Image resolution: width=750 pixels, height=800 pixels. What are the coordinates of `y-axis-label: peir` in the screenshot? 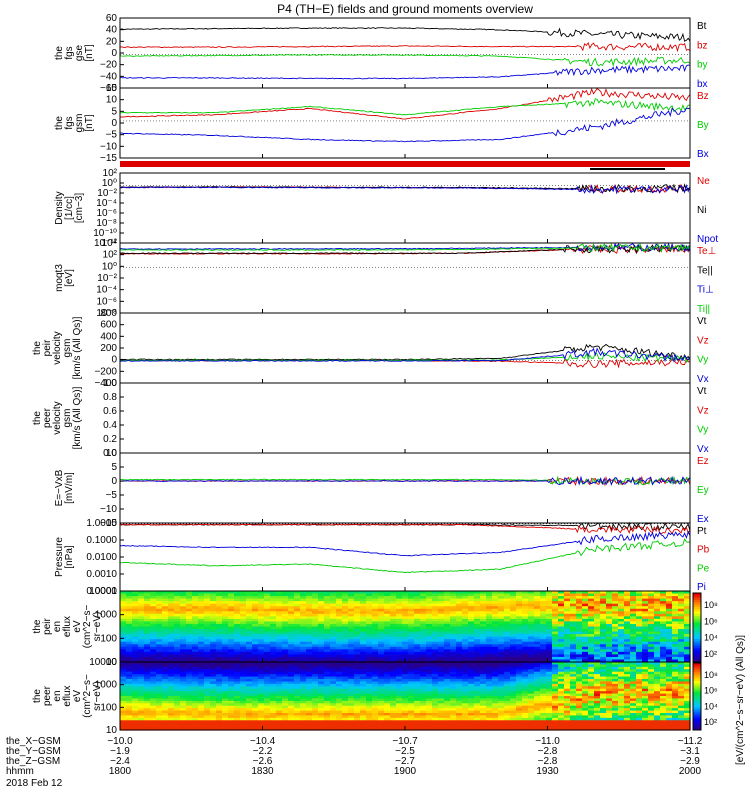 It's located at (47, 625).